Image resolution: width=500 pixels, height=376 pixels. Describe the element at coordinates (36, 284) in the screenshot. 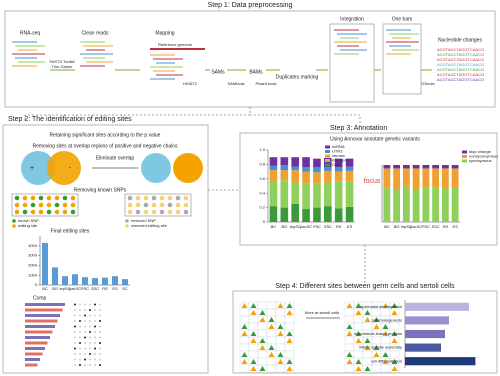

I see `y-tick-label: 0` at that location.